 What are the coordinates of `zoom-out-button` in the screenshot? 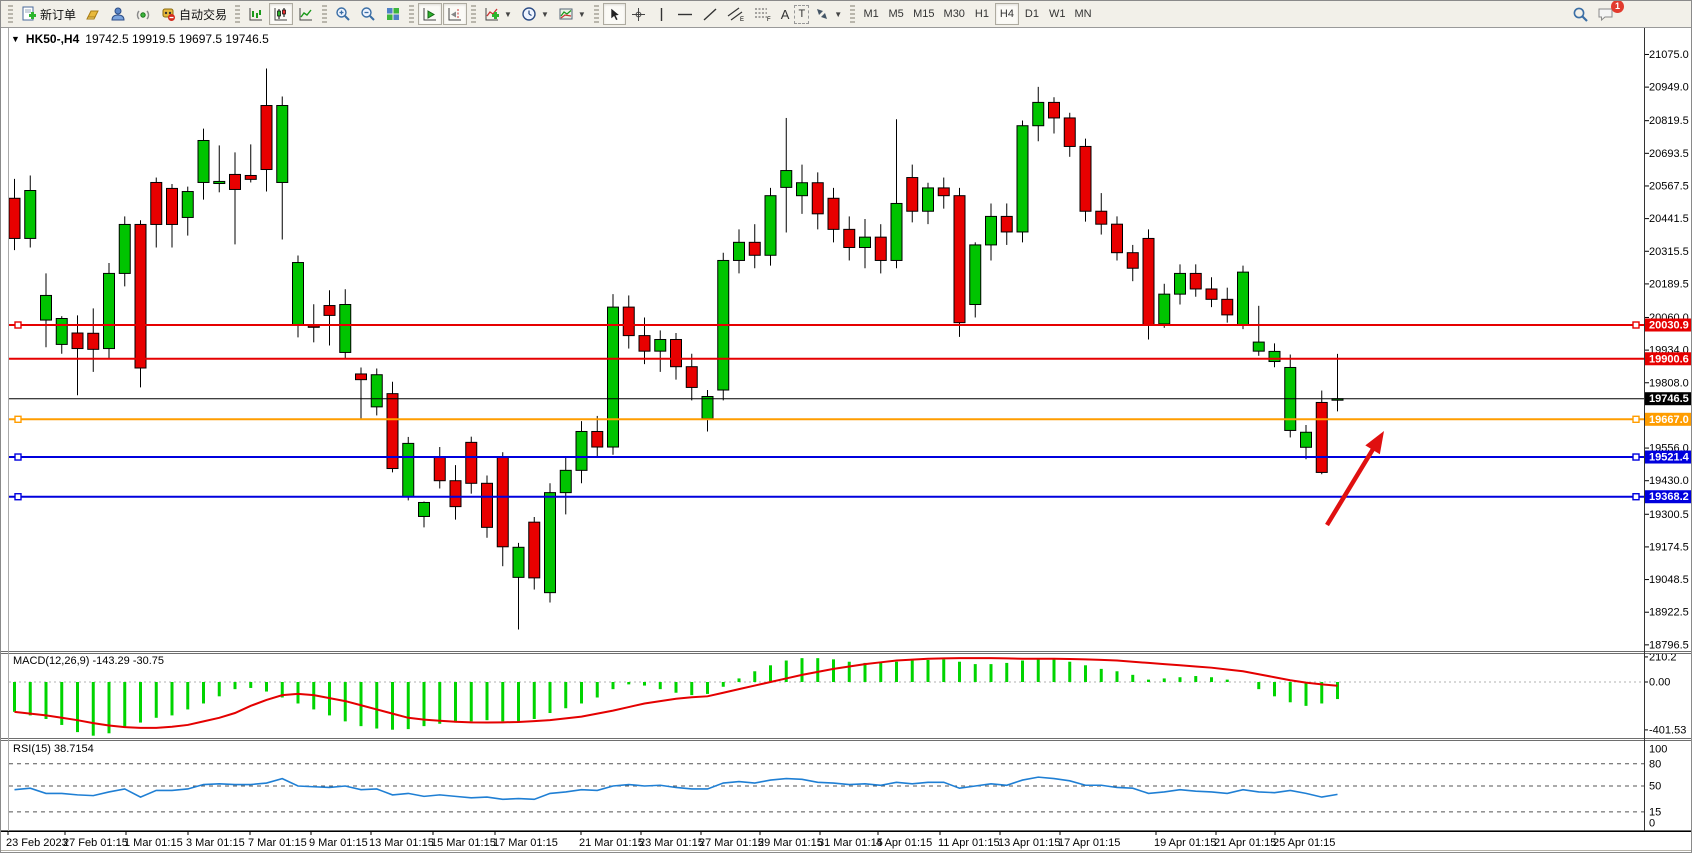 It's located at (368, 14).